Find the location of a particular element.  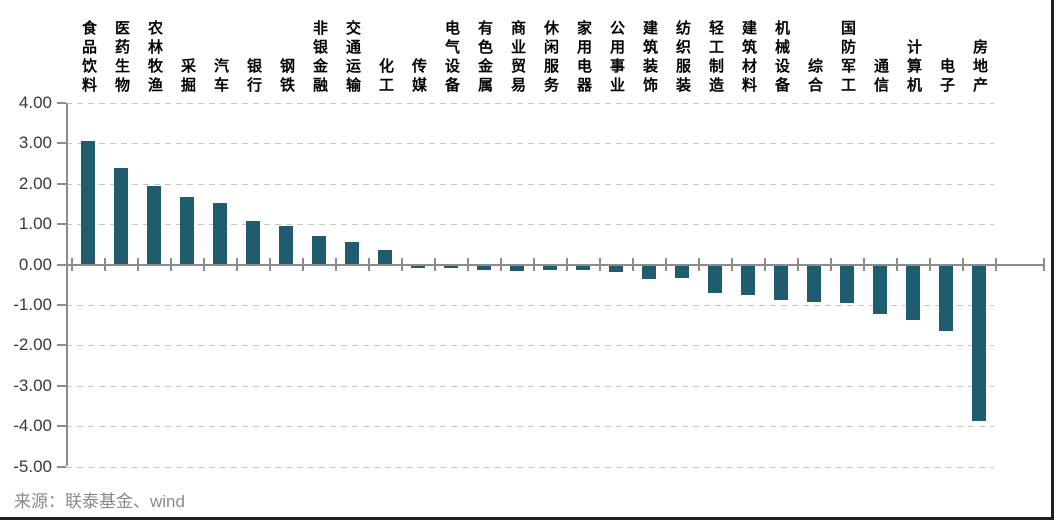

category-label: 医药生物 is located at coordinates (121, 58).